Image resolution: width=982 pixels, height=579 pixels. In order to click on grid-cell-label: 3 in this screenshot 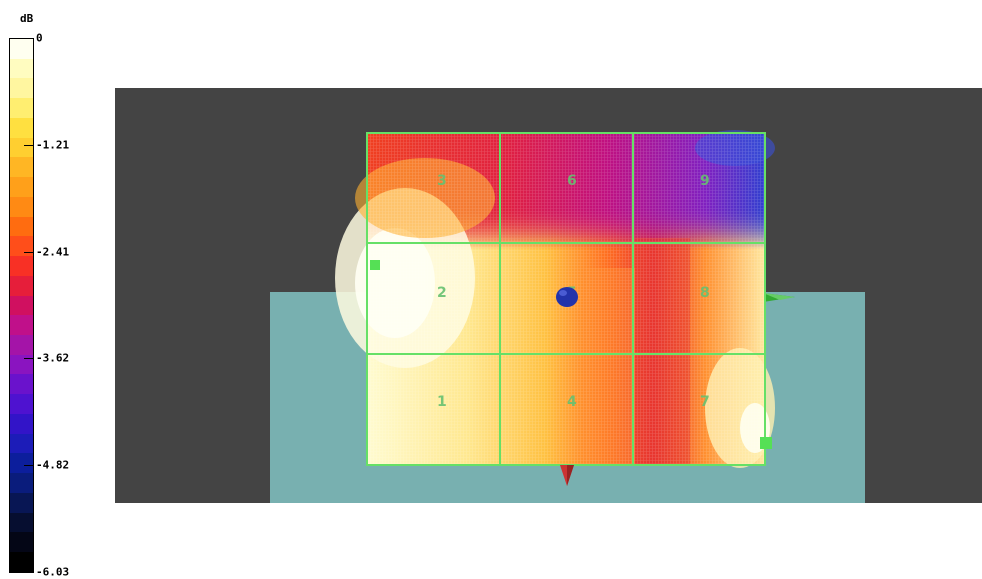, I will do `click(442, 181)`.